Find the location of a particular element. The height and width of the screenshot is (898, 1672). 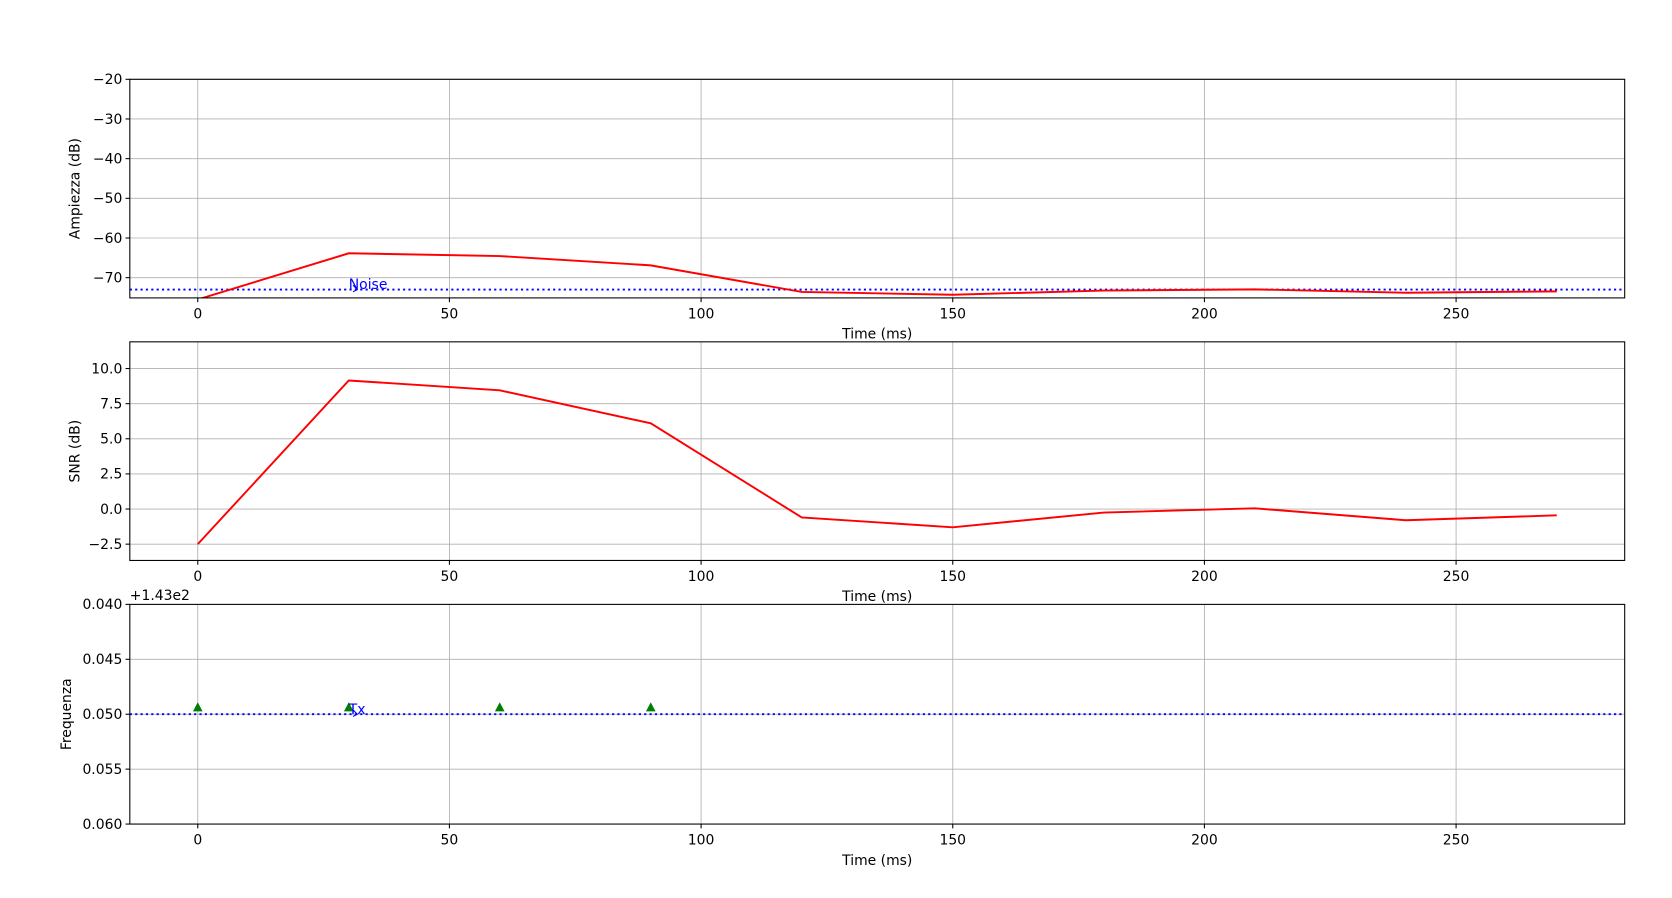

y-tick-label: 0.050 is located at coordinates (102, 715).